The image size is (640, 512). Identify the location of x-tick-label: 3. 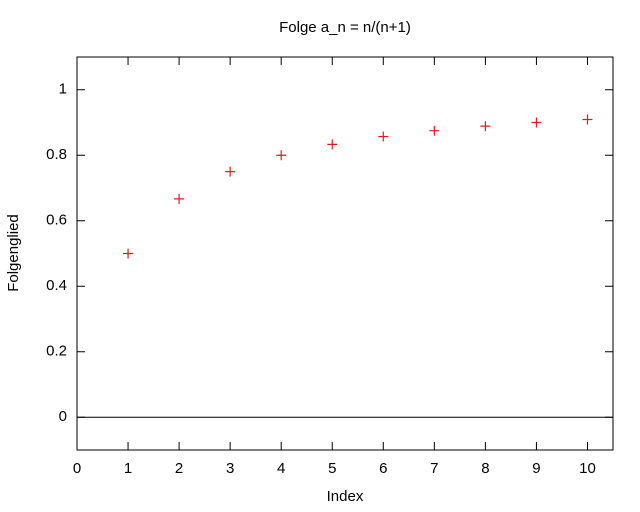
(230, 468).